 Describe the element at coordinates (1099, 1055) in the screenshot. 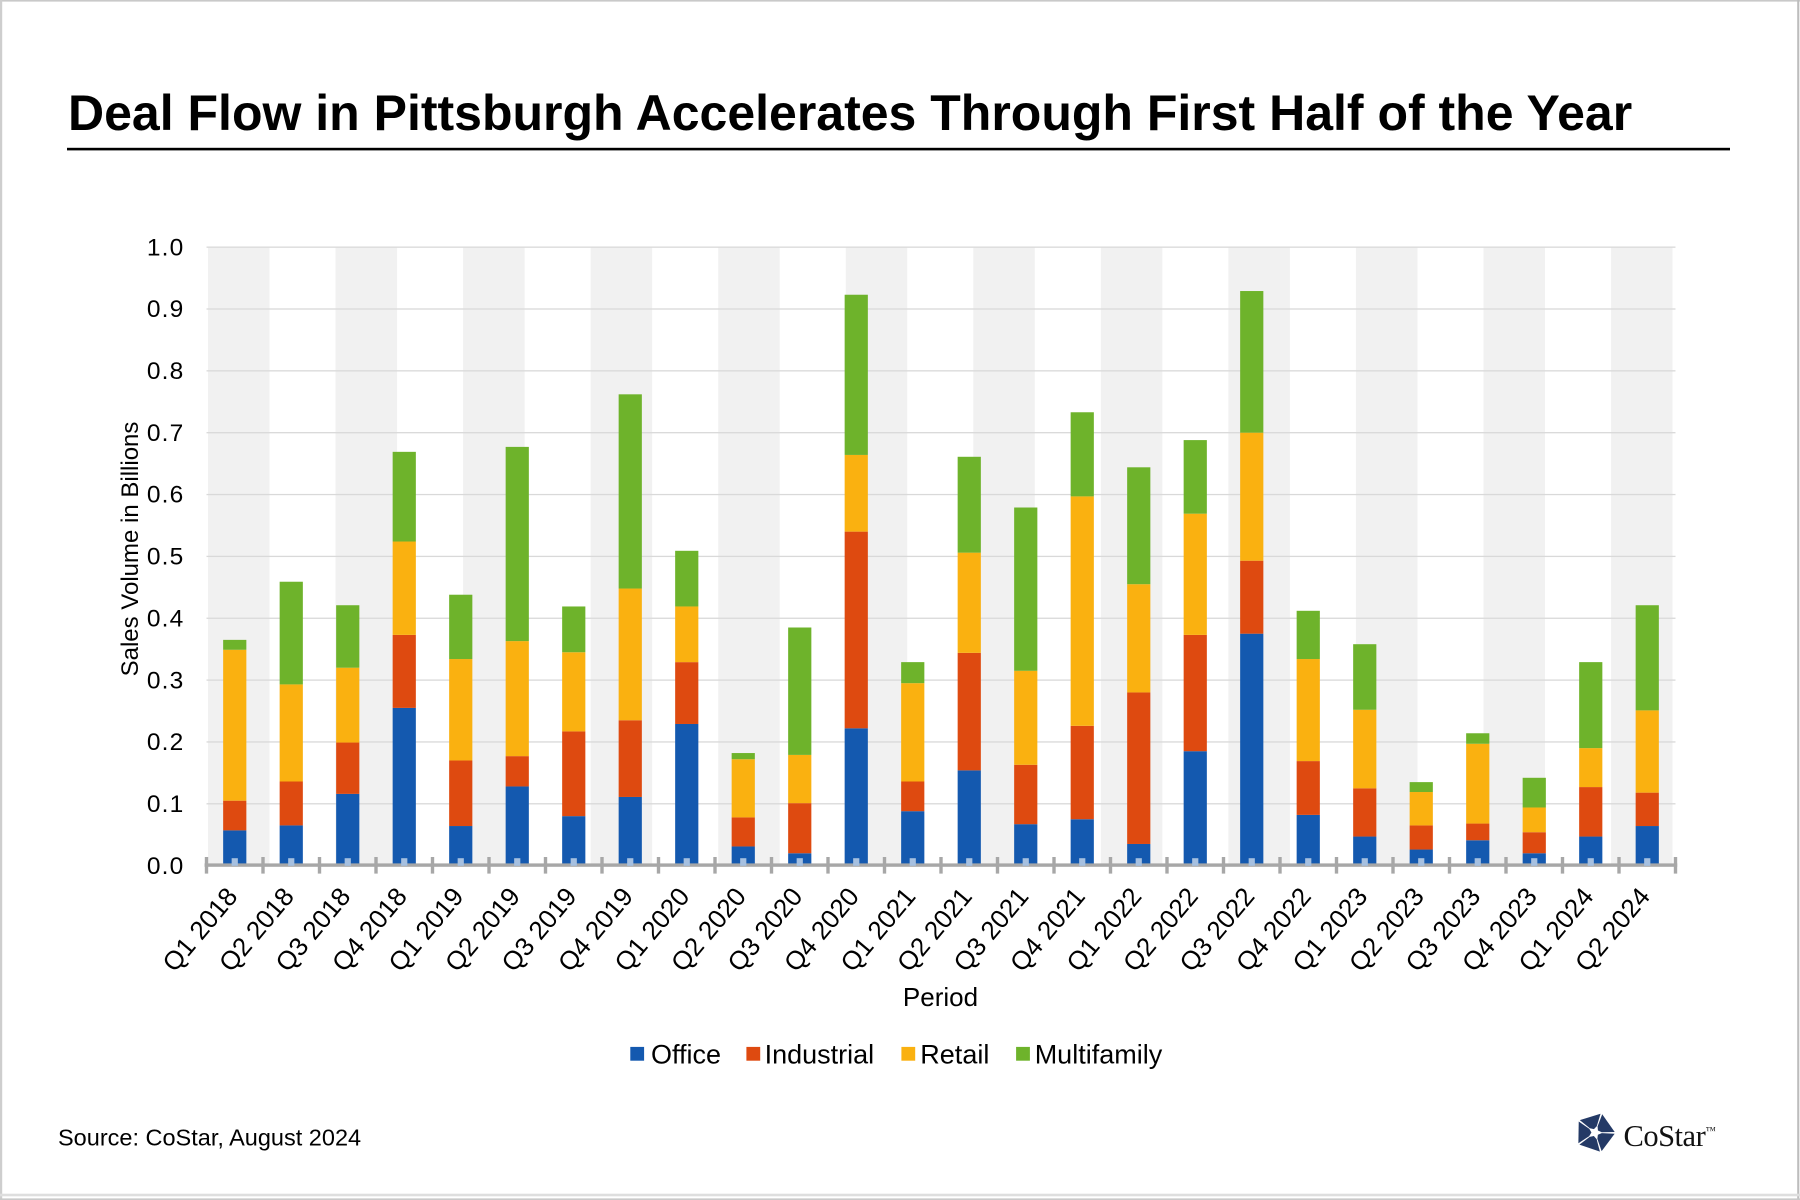

I see `svg-text: Multifamily` at that location.